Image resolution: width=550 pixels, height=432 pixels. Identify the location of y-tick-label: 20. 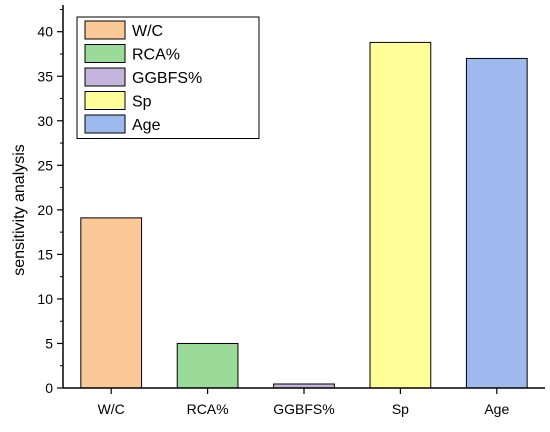
(45, 210).